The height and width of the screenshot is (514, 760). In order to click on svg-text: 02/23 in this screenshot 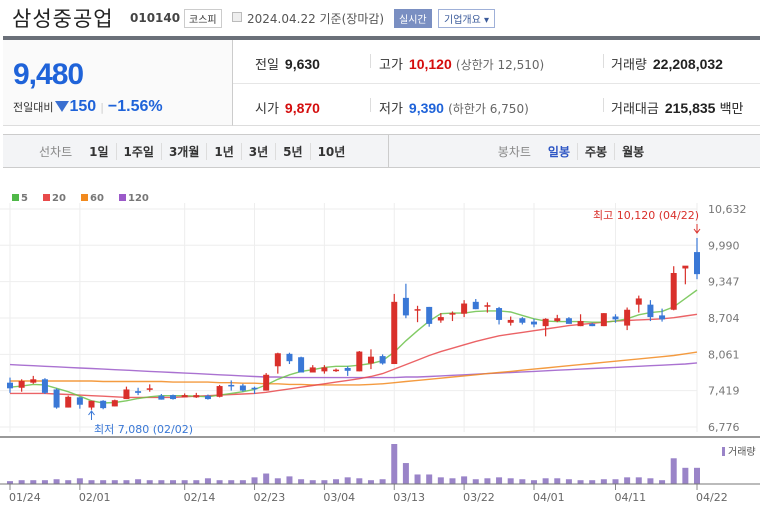, I will do `click(270, 497)`.